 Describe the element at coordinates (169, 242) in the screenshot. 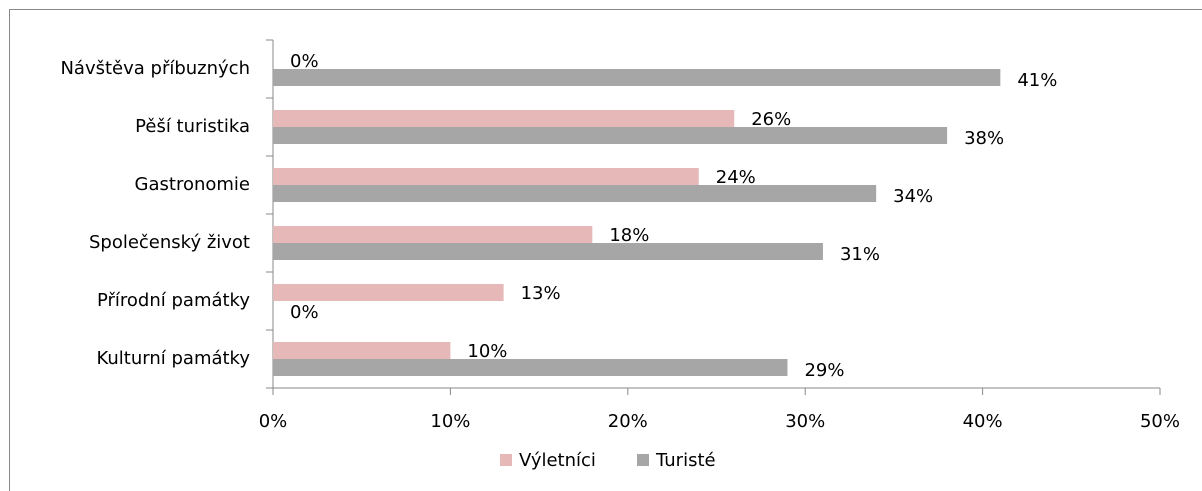

I see `y-tick-label: Společenský život` at that location.